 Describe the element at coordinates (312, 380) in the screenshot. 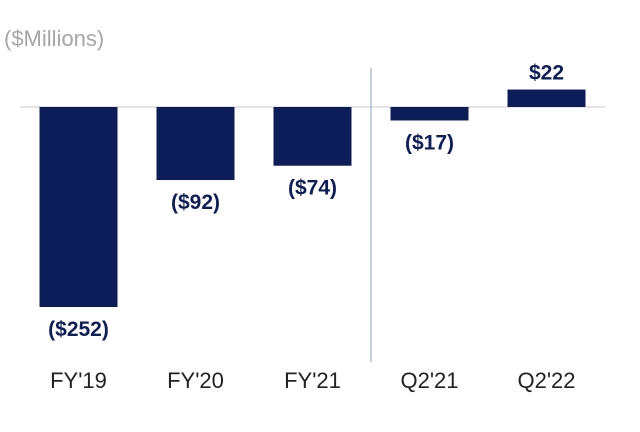

I see `x-tick-label-2: FY'21` at that location.